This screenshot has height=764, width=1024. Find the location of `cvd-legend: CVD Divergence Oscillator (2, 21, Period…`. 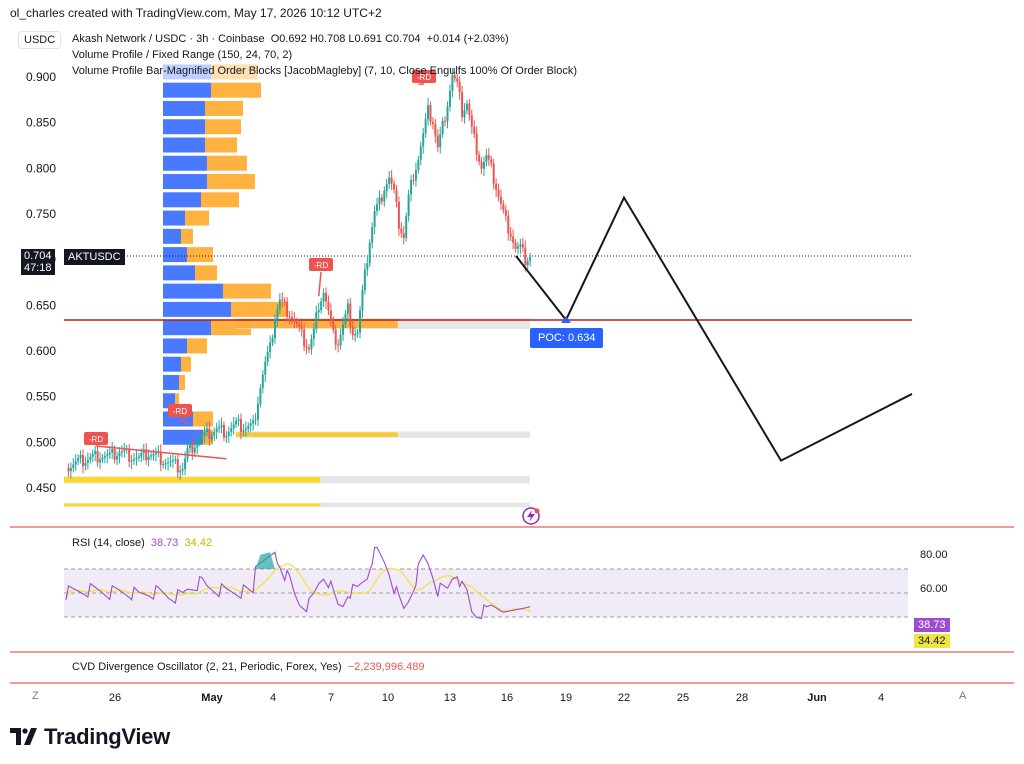

cvd-legend: CVD Divergence Oscillator (2, 21, Period… is located at coordinates (248, 667).